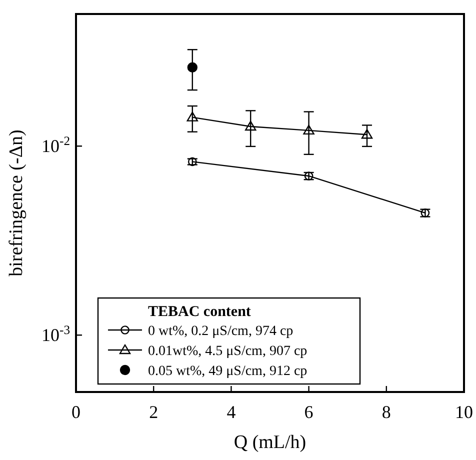 This screenshot has height=460, width=476. Describe the element at coordinates (199, 312) in the screenshot. I see `legend-title: TEBAC content` at that location.